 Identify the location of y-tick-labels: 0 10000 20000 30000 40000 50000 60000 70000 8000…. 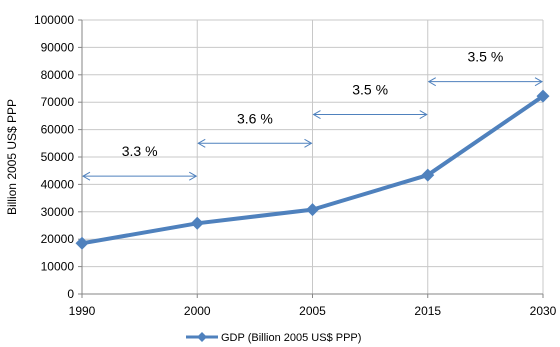
(54, 157).